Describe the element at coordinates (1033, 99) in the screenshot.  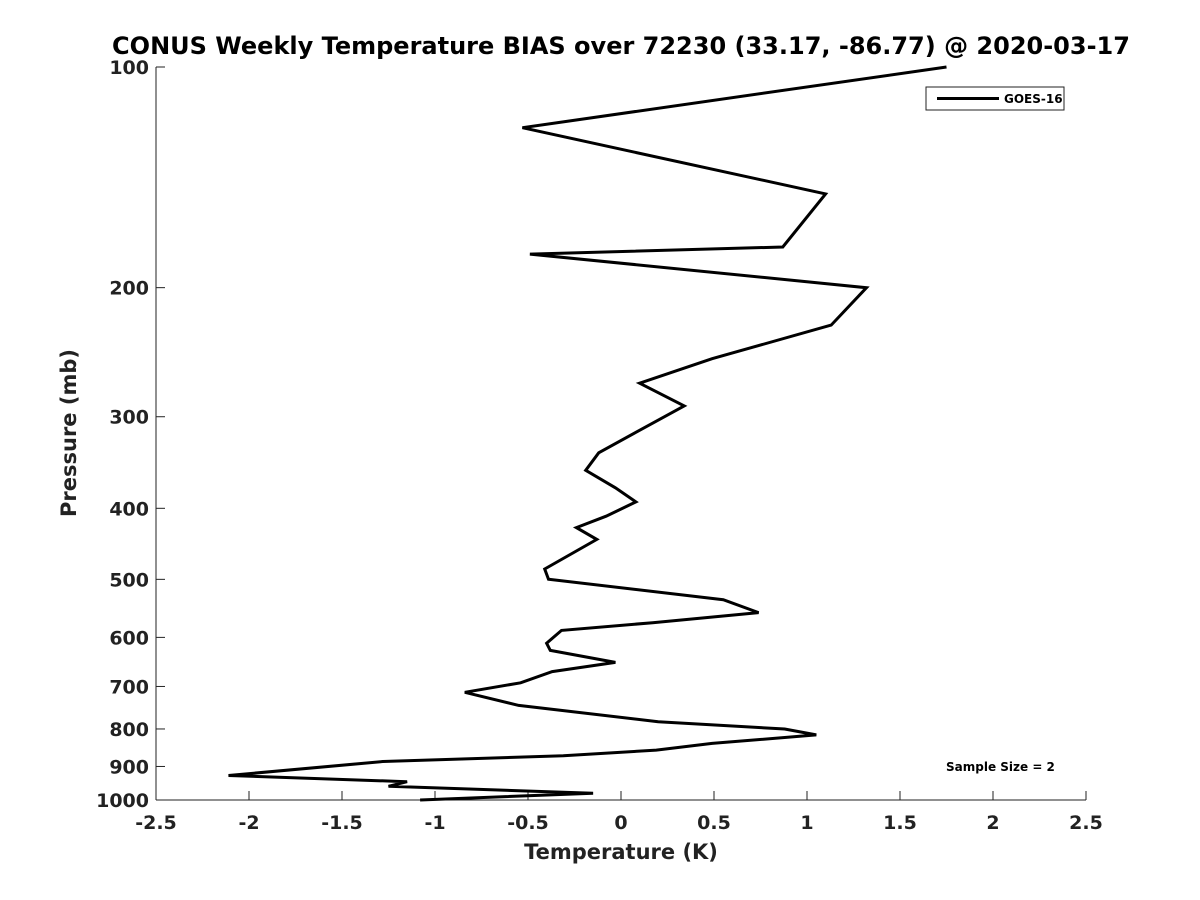
I see `legend-label: GOES-16` at that location.